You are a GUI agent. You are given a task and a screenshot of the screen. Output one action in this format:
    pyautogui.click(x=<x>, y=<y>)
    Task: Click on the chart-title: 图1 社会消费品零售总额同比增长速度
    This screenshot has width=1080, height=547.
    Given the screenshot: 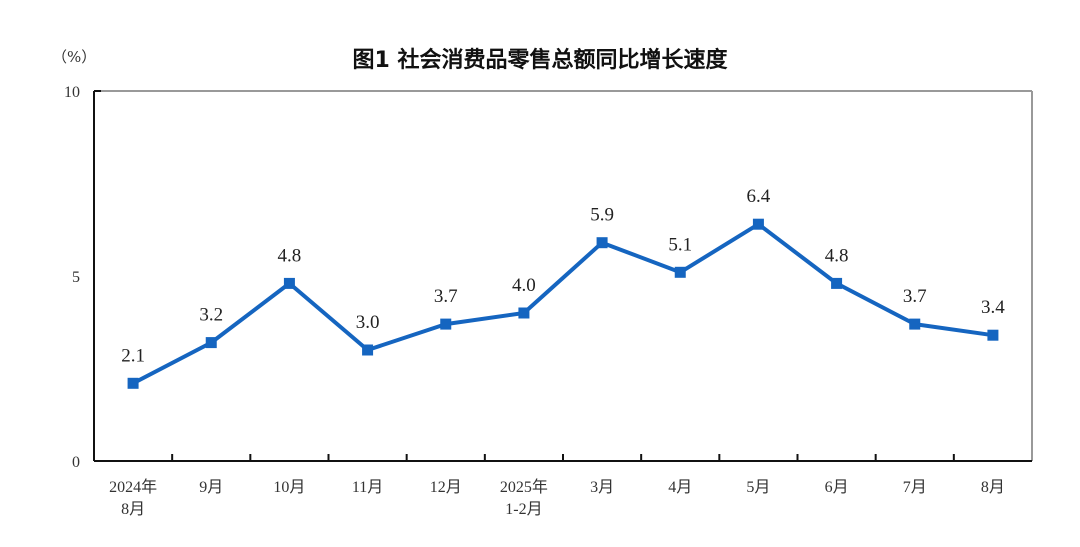 What is the action you would take?
    pyautogui.click(x=540, y=60)
    